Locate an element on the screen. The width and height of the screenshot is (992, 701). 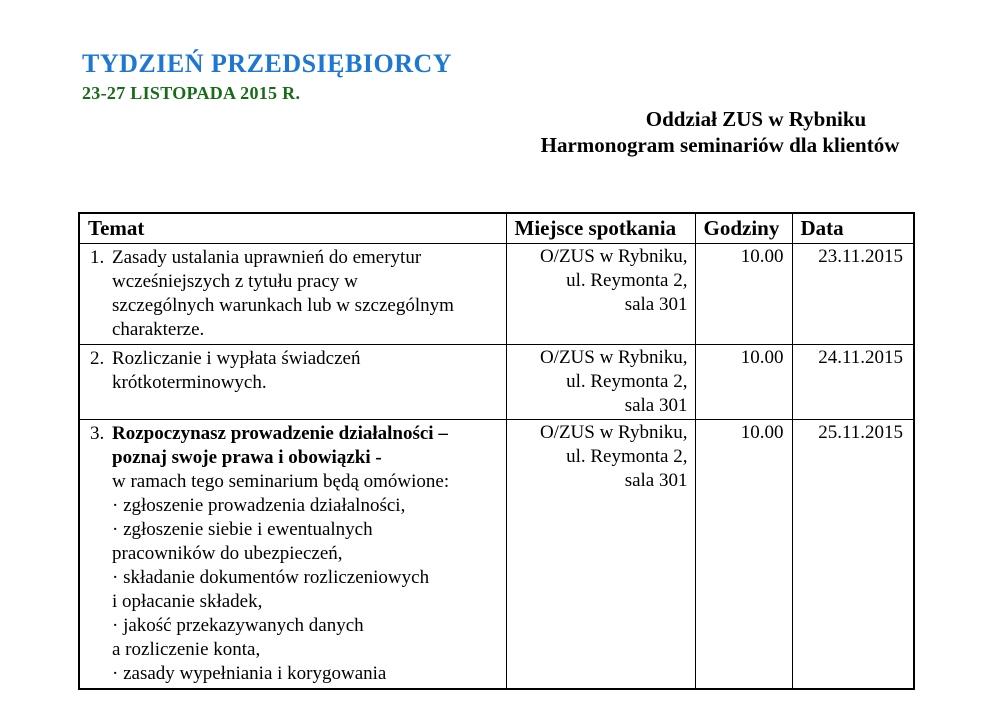
column-header-temat: Temat is located at coordinates (292, 228).